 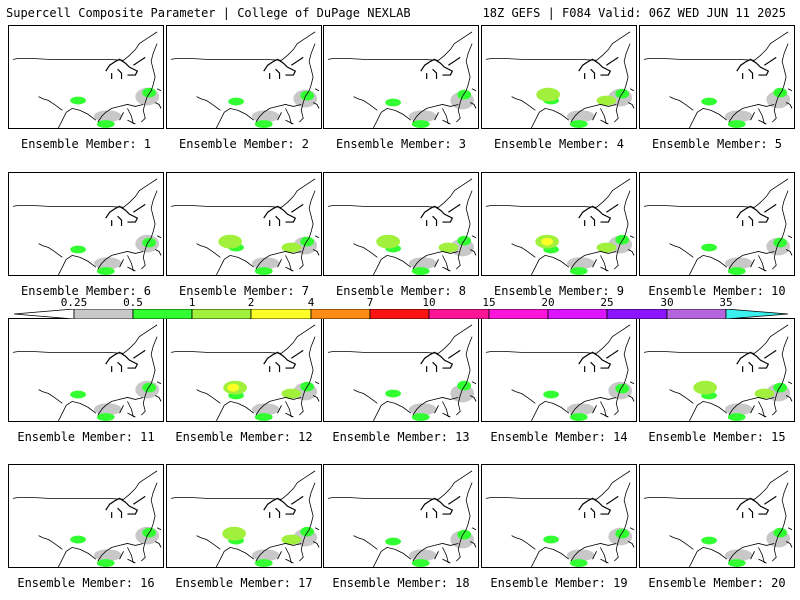 I want to click on colorbar-tick-label: 2, so click(x=251, y=302).